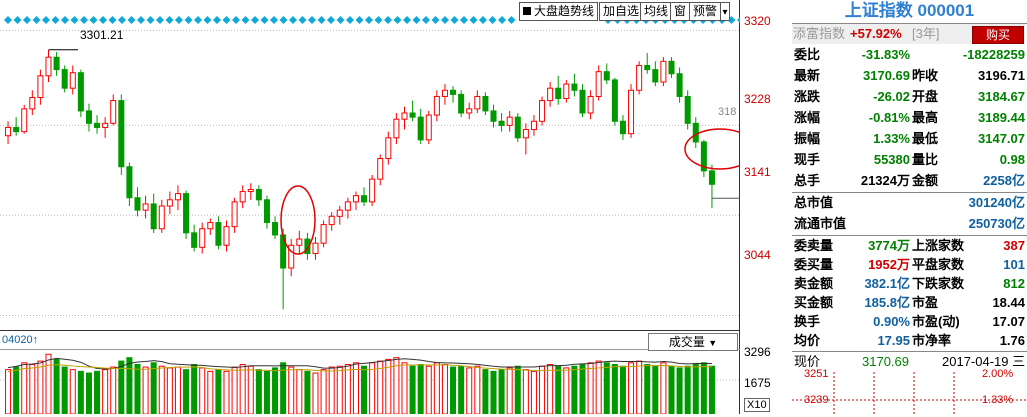  I want to click on buy-button: 购买, so click(998, 35).